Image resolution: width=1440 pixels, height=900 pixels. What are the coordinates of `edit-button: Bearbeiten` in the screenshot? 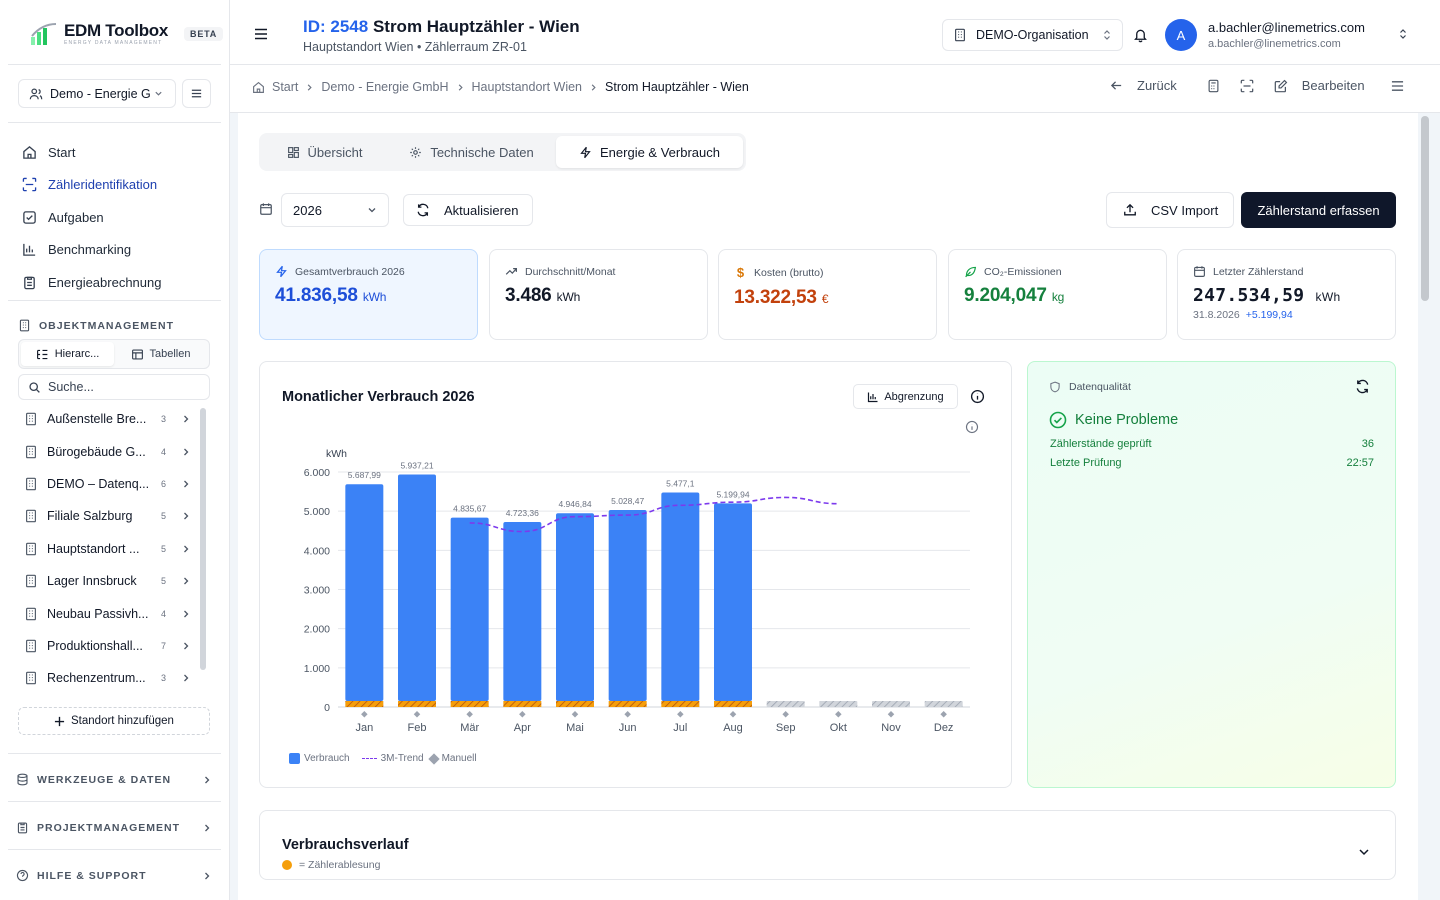 It's located at (1333, 85).